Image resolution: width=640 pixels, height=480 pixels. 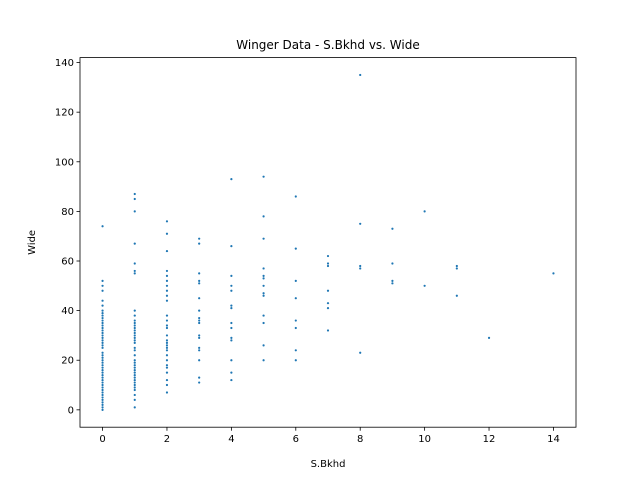 What do you see at coordinates (102, 439) in the screenshot?
I see `x-tick-label: 0` at bounding box center [102, 439].